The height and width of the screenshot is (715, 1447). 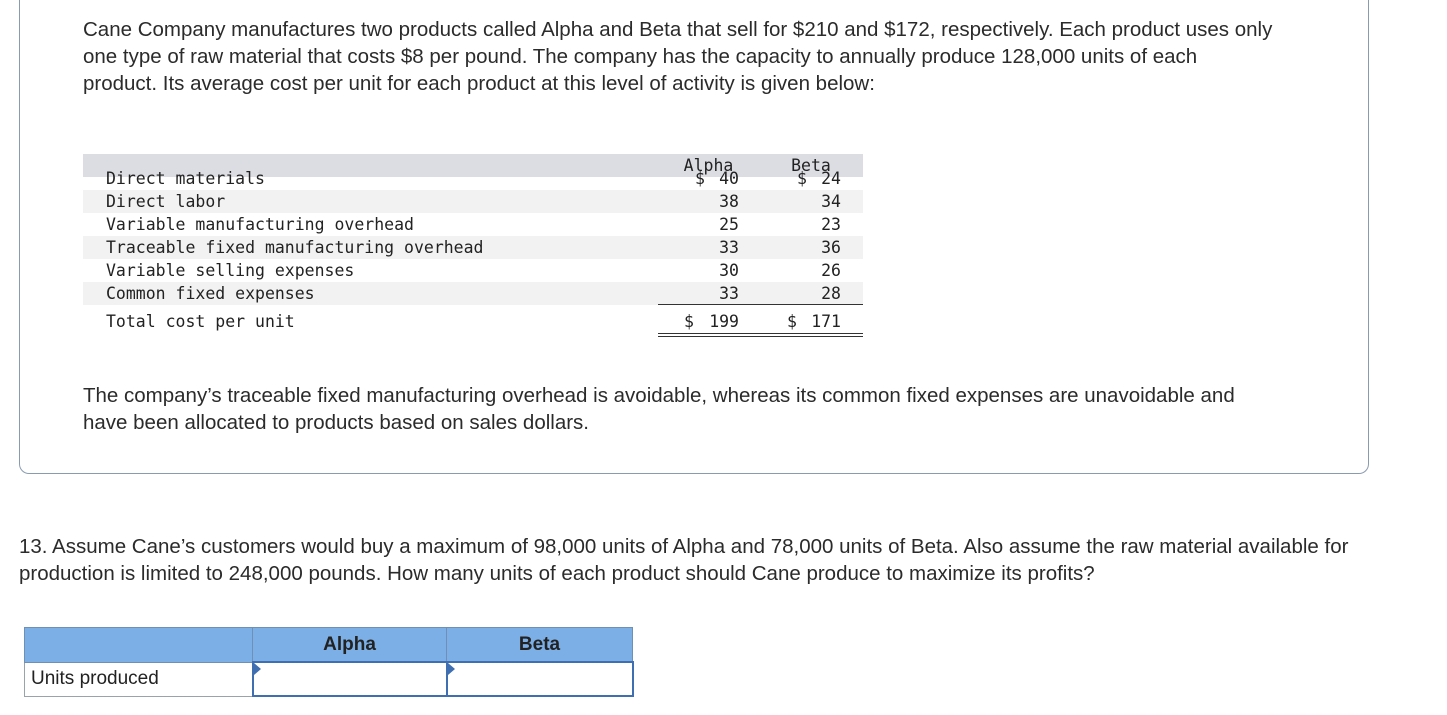 I want to click on alpha-value: 30, so click(x=729, y=270).